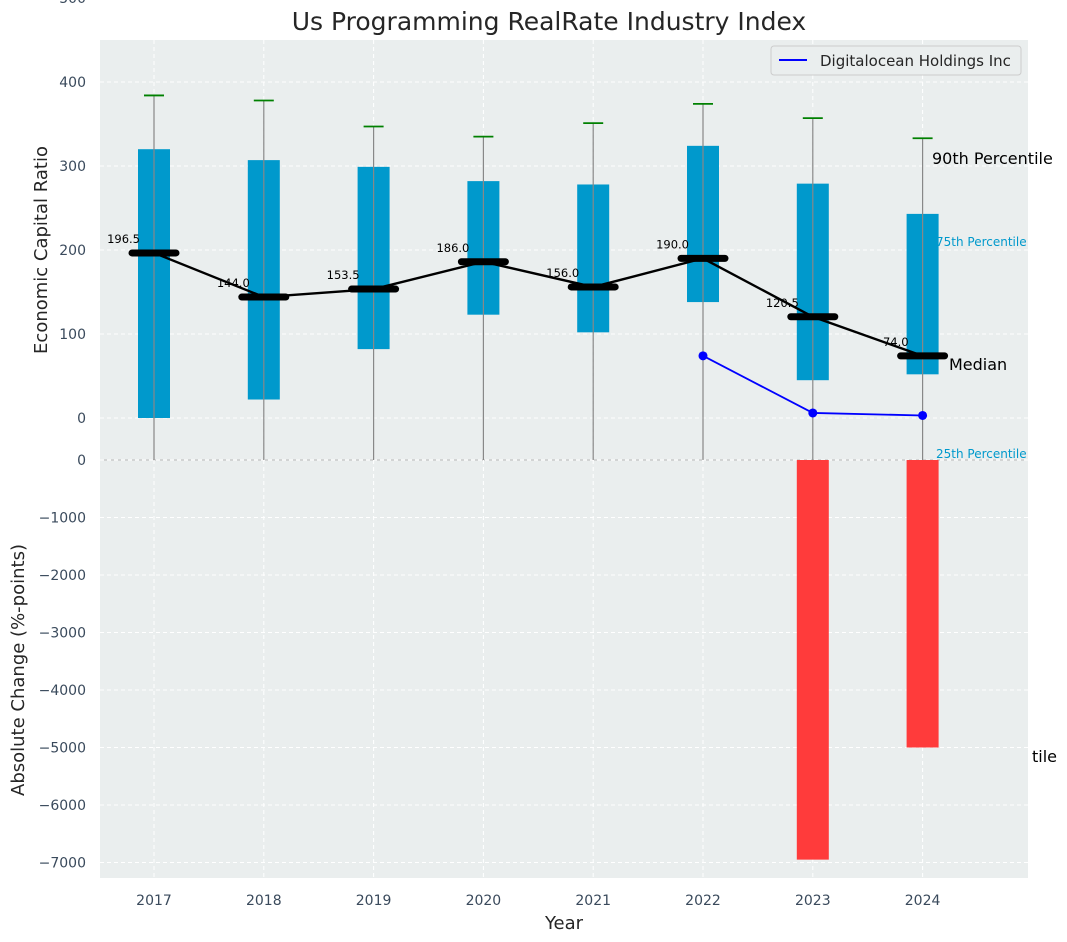 Image resolution: width=1067 pixels, height=942 pixels. What do you see at coordinates (672, 244) in the screenshot?
I see `median-value-label: 190.0` at bounding box center [672, 244].